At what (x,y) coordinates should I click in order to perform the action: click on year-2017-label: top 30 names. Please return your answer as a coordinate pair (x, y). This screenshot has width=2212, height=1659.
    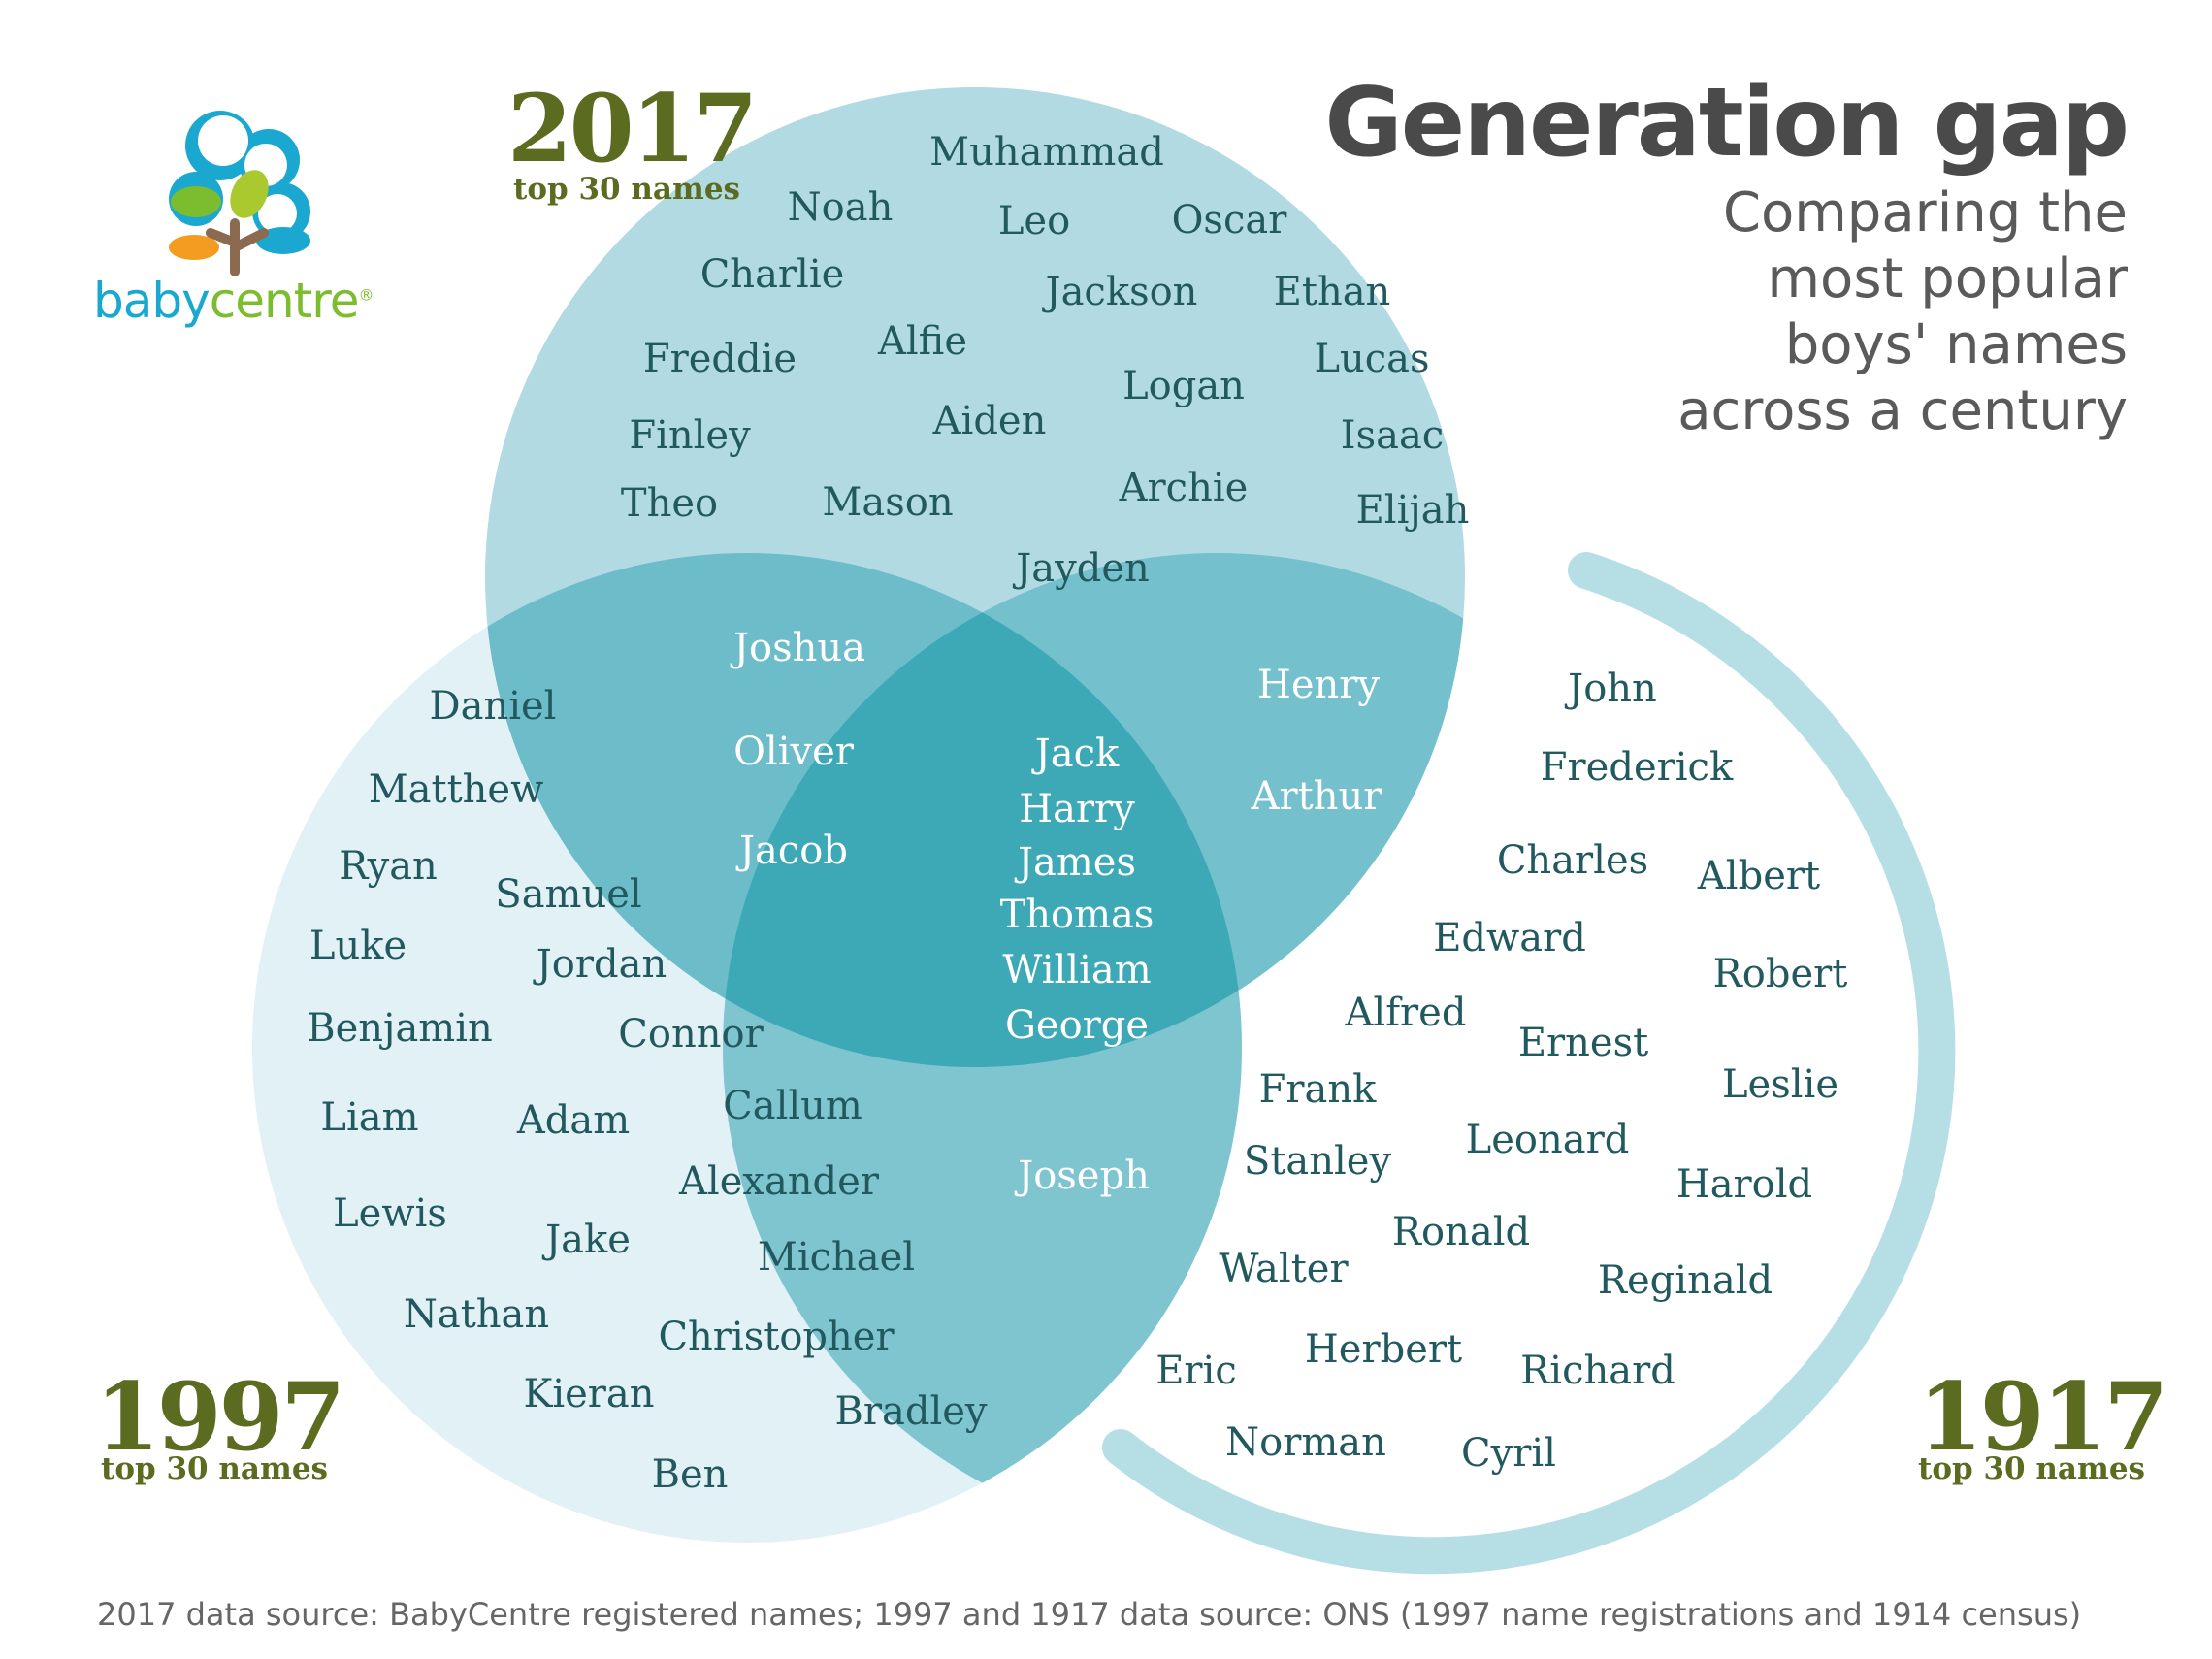
    Looking at the image, I should click on (626, 189).